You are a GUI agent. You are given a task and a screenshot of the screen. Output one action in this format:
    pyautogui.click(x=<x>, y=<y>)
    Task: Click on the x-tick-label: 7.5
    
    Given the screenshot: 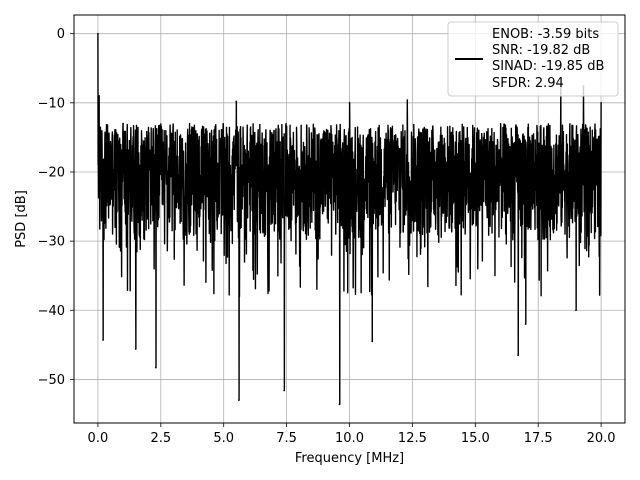 What is the action you would take?
    pyautogui.click(x=286, y=438)
    